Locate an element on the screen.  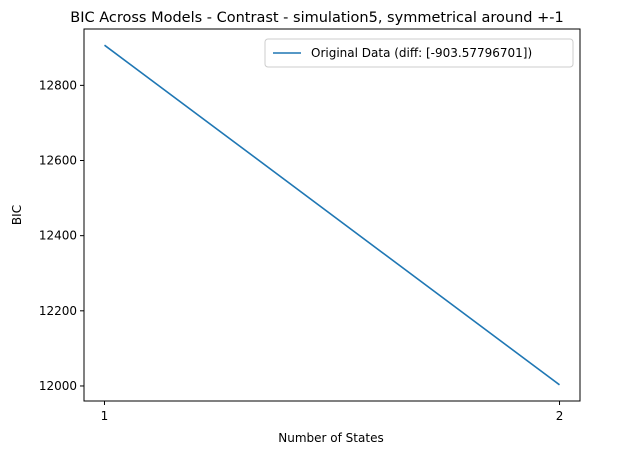
y-tick-label: 12200 is located at coordinates (58, 311).